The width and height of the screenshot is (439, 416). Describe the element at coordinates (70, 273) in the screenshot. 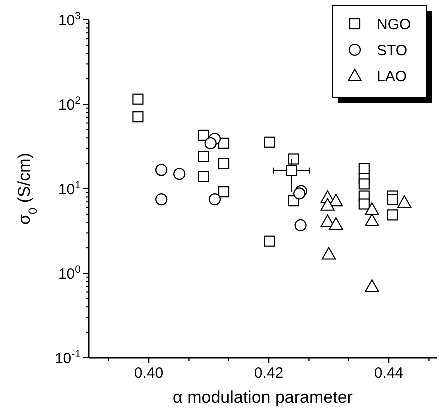

I see `y-tick-label: 10$^{0}$` at that location.